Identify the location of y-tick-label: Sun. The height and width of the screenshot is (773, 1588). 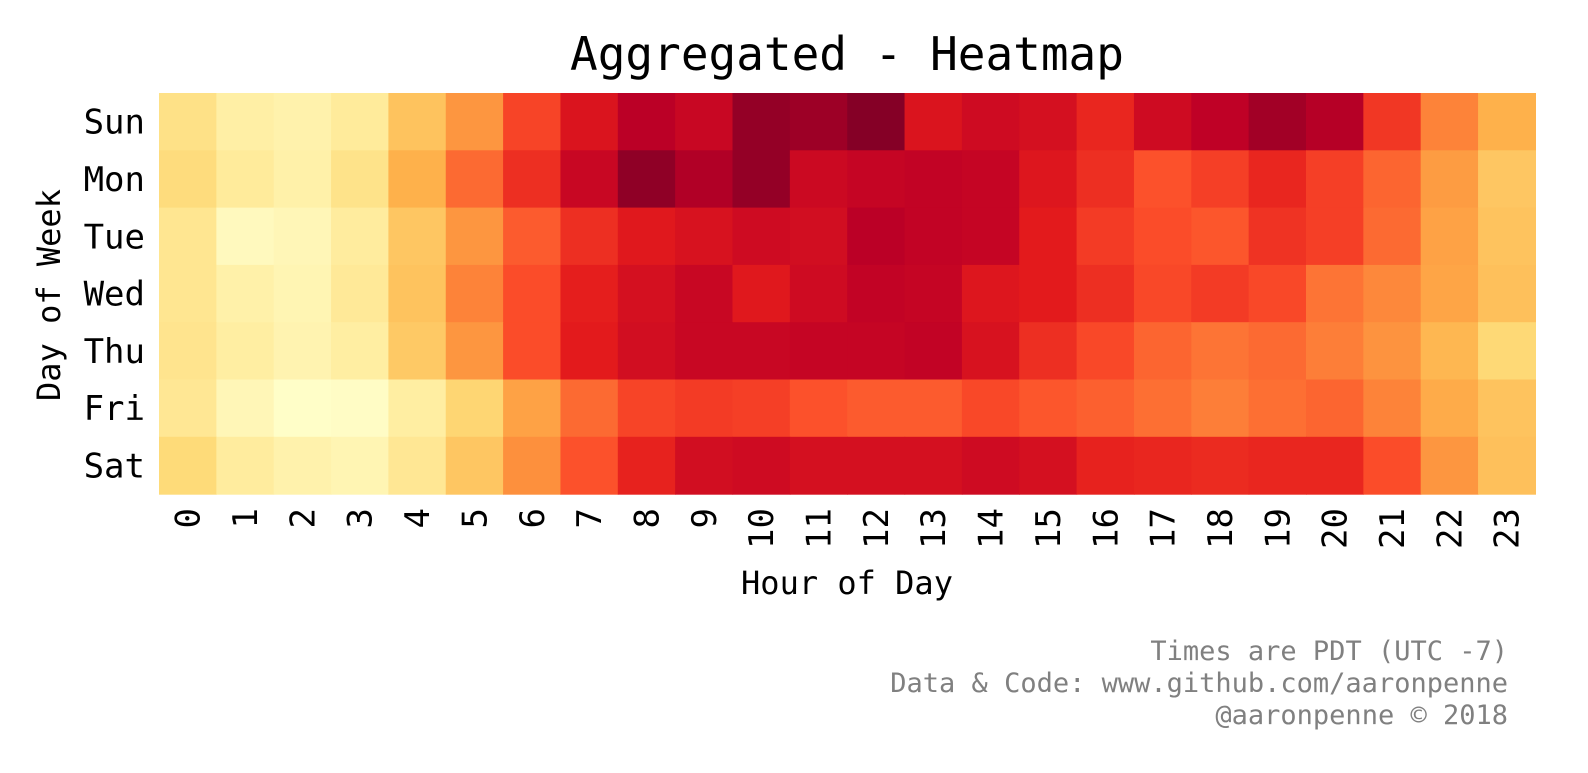
(114, 123).